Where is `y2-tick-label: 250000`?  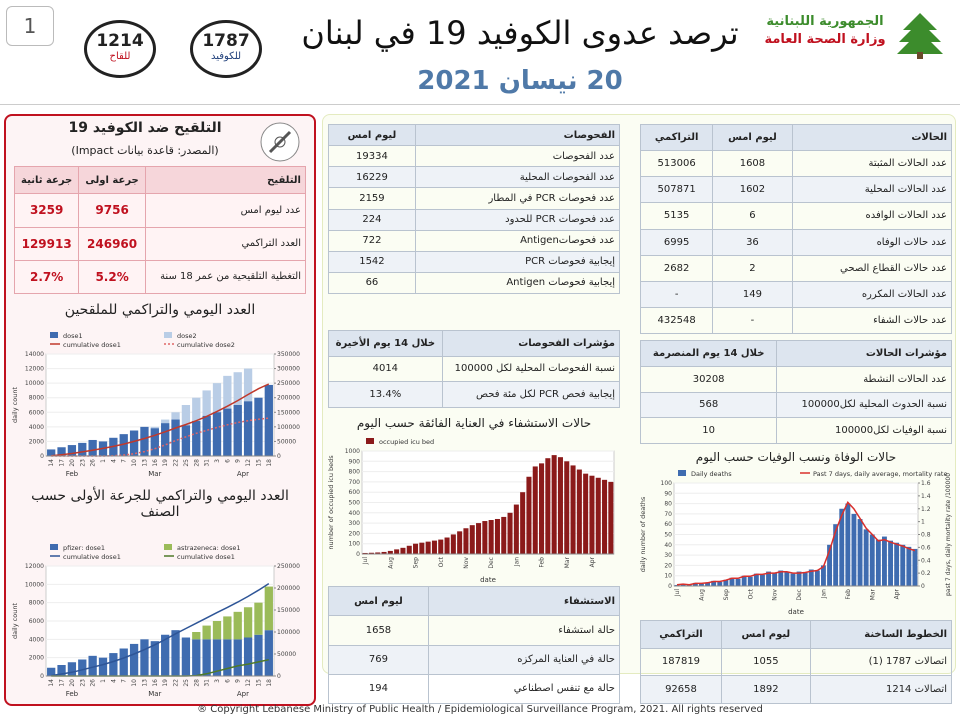 y2-tick-label: 250000 is located at coordinates (288, 383).